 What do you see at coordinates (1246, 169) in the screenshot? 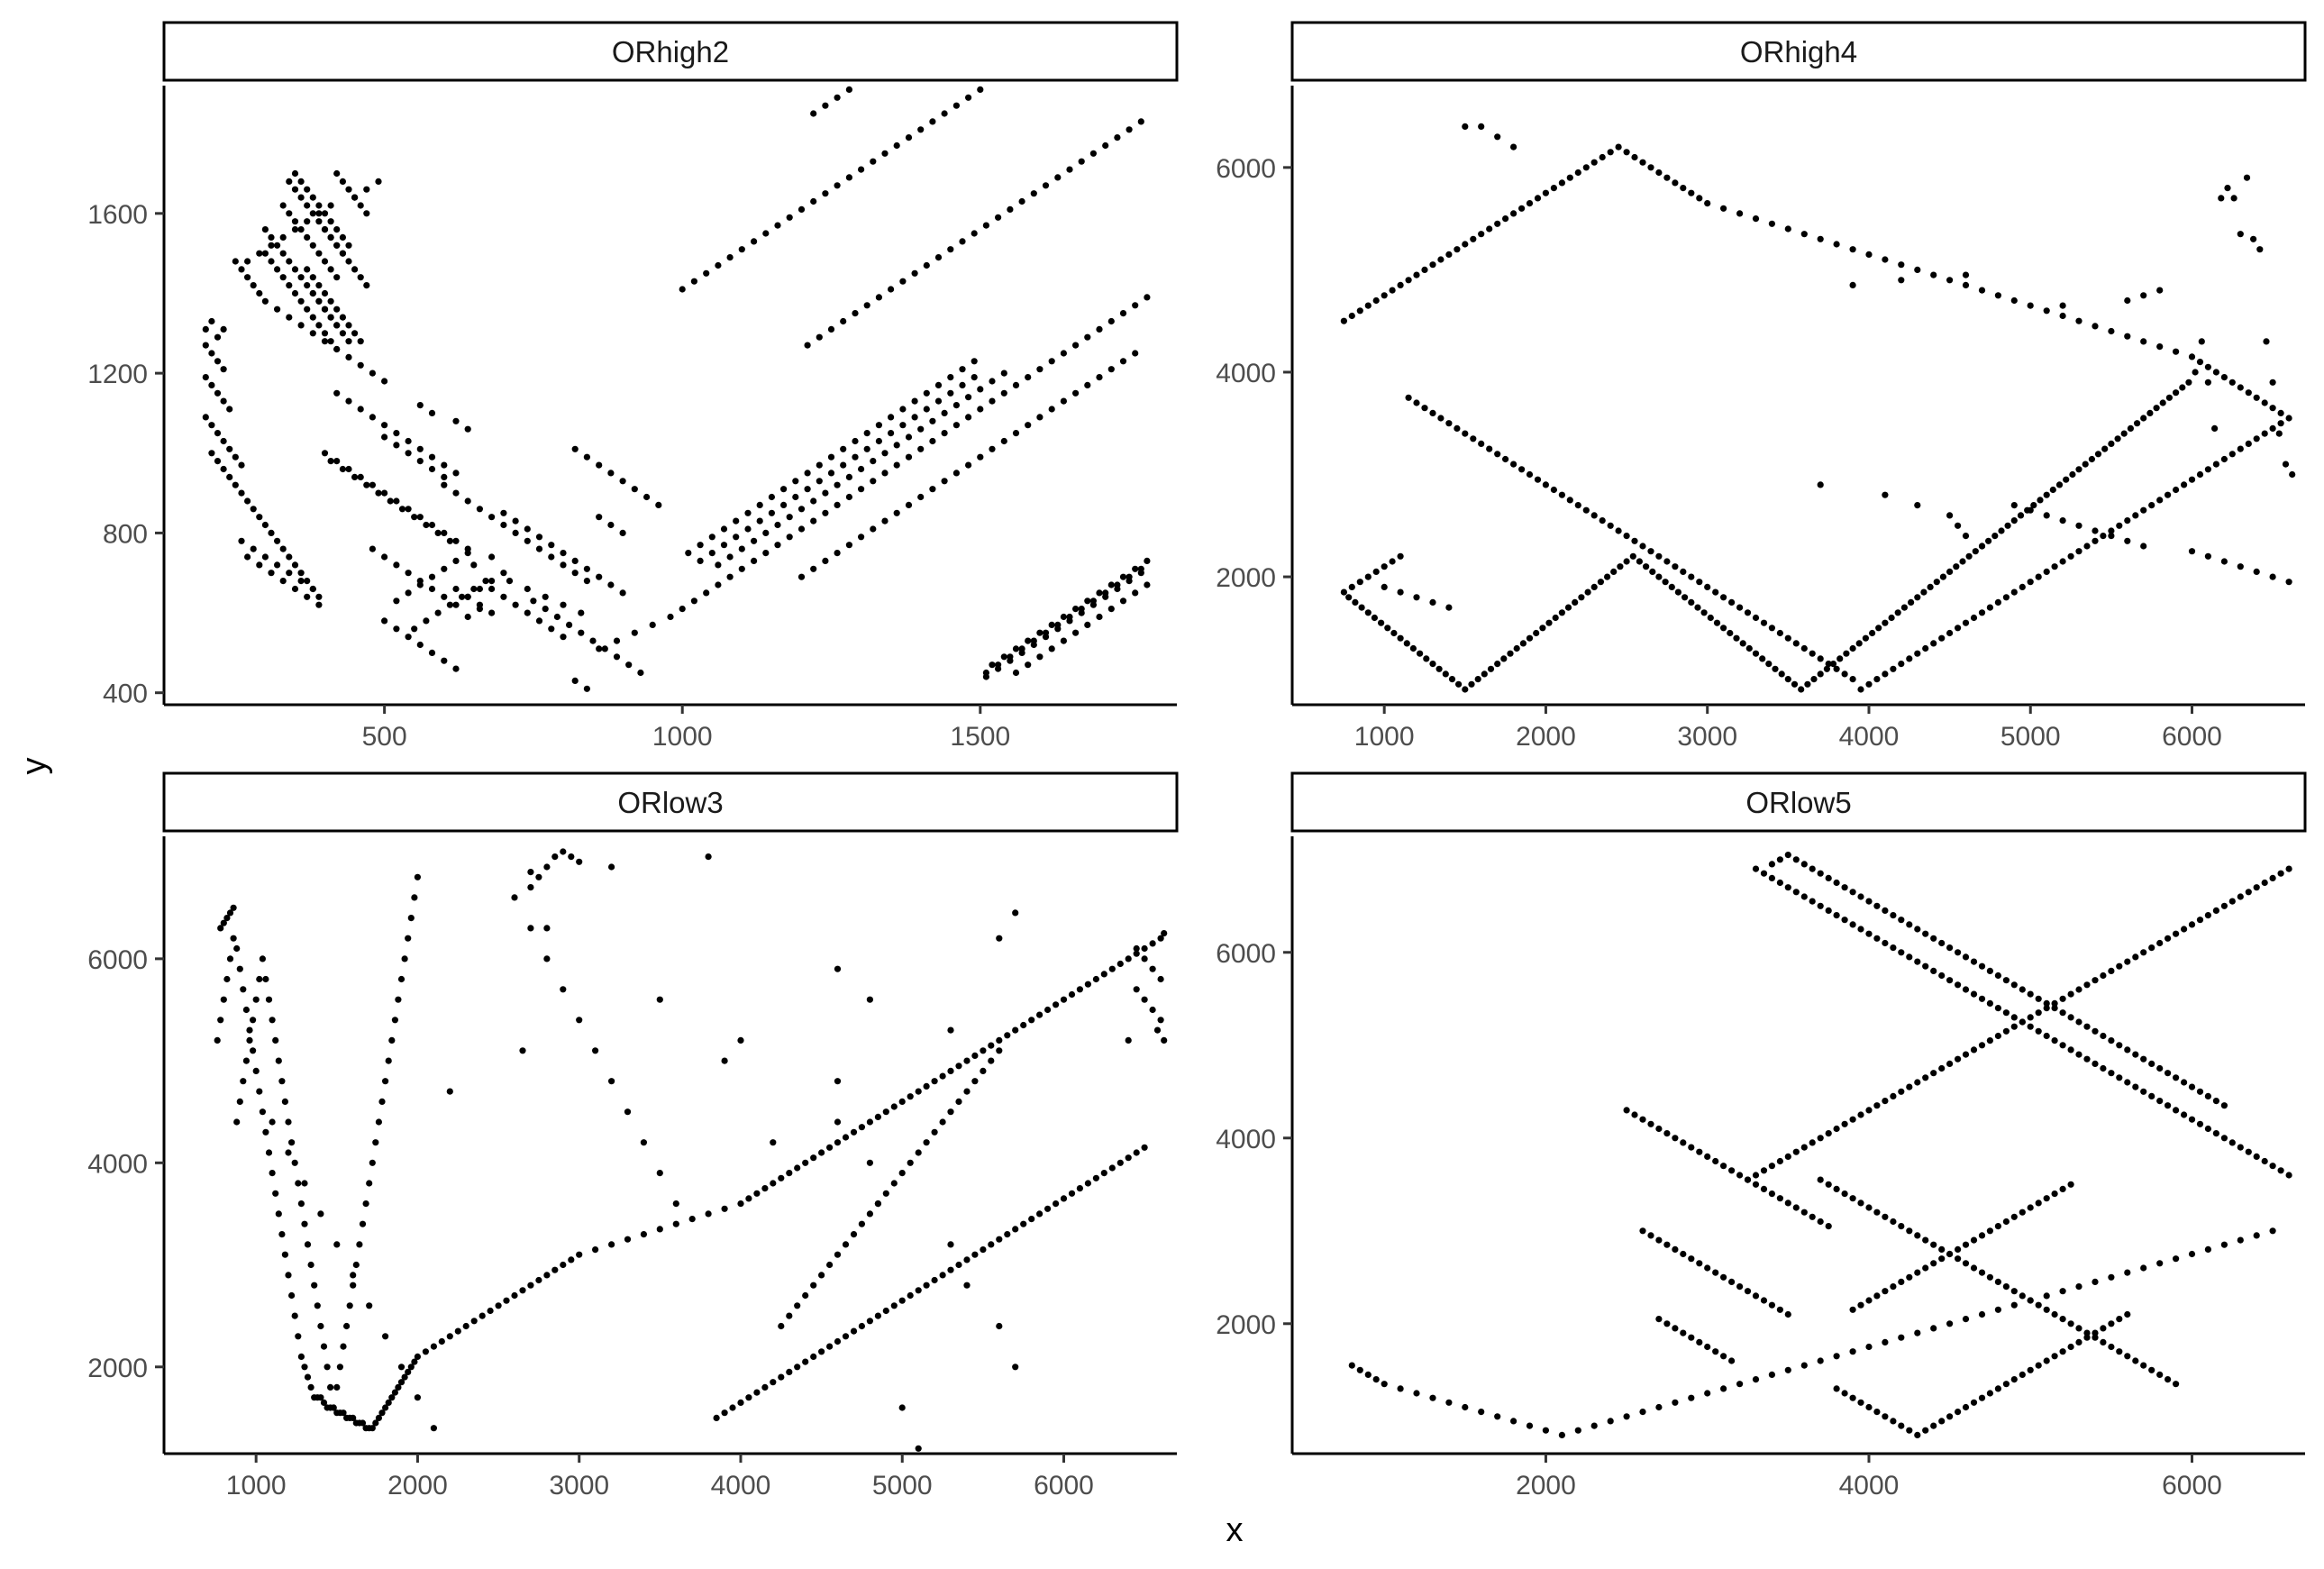
I see `y-tick-label: 6000` at bounding box center [1246, 169].